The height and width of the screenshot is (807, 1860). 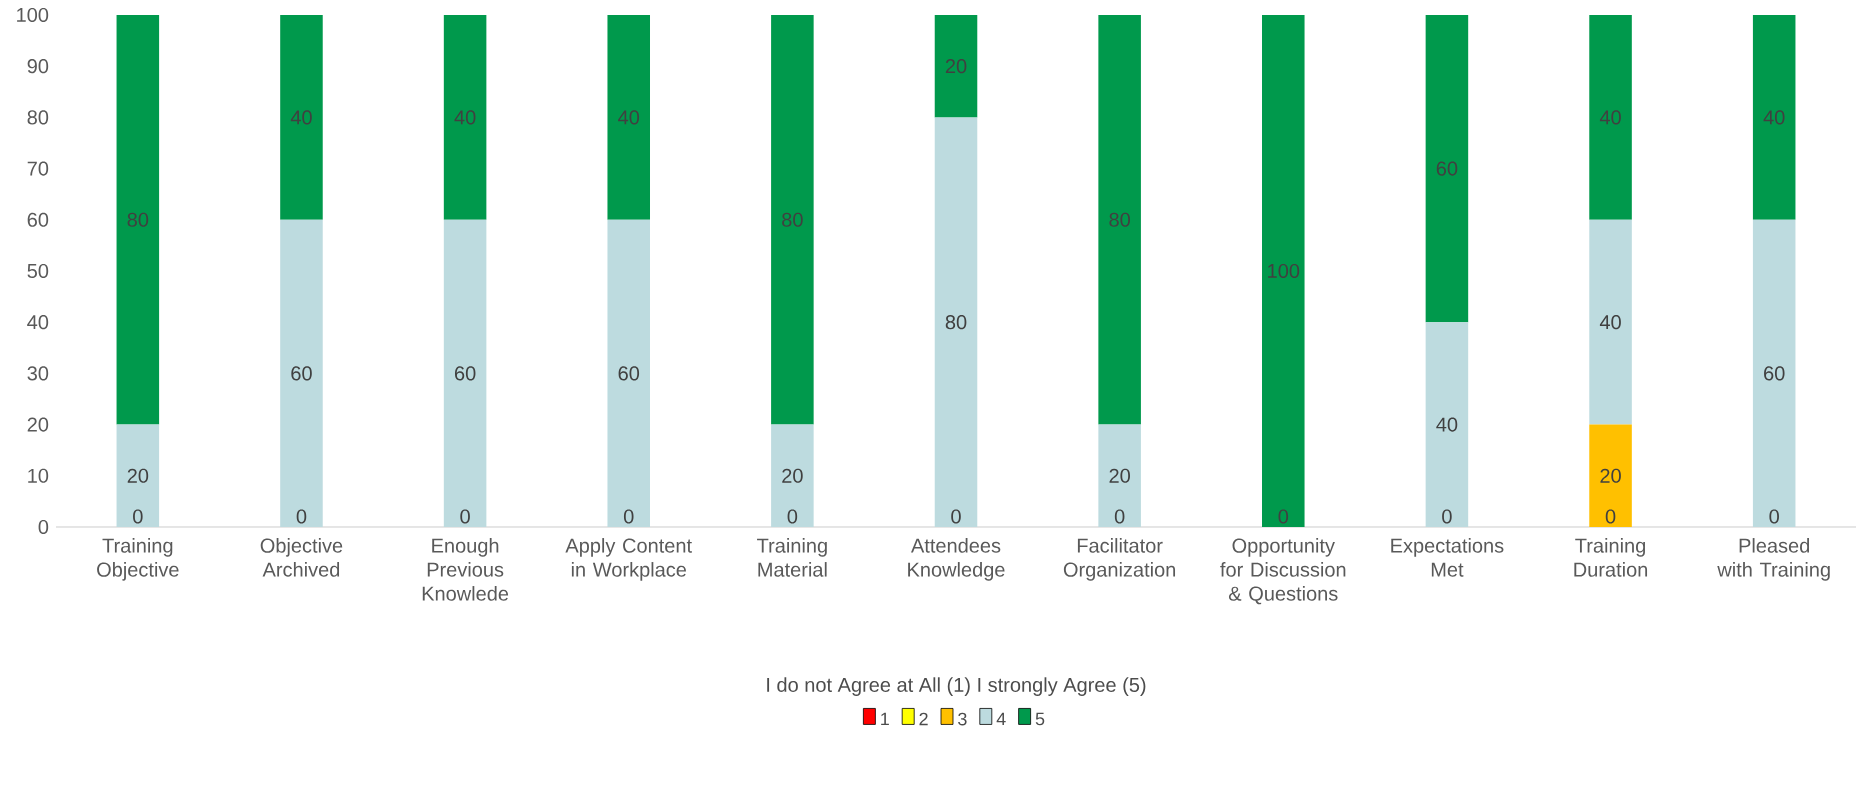 I want to click on y-tick-label: 10, so click(x=38, y=475).